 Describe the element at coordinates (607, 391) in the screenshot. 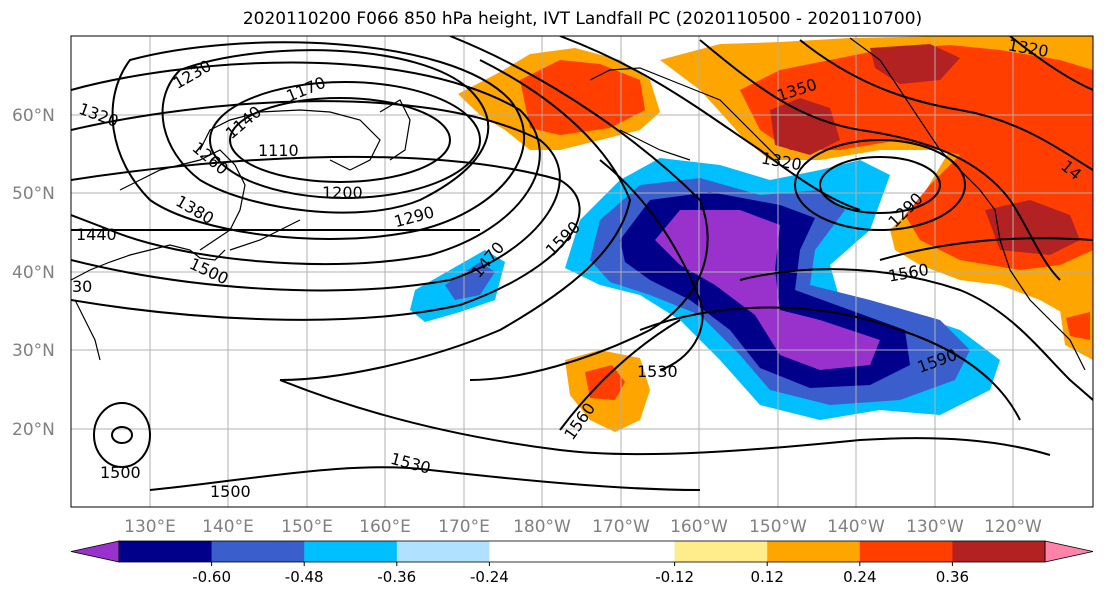

I see `ivt-positive-anomaly-south` at that location.